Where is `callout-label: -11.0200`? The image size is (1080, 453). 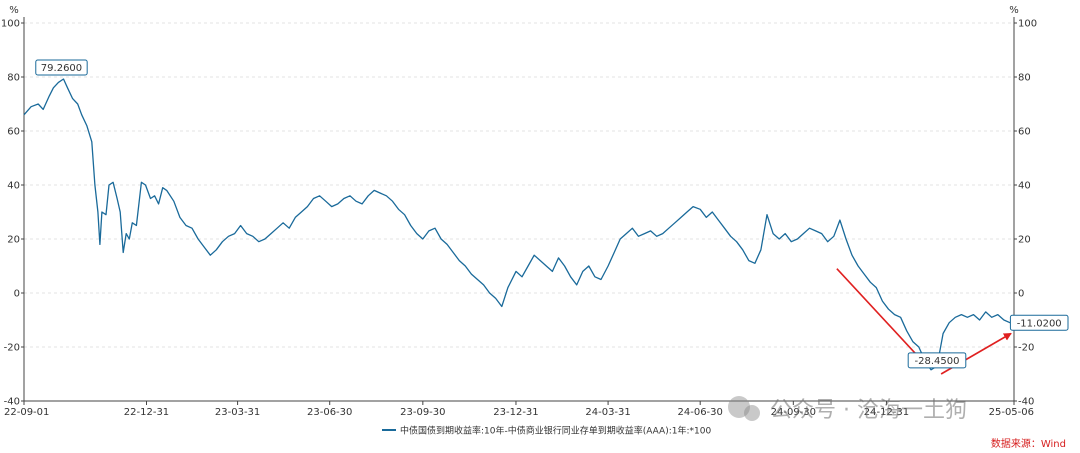
callout-label: -11.0200 is located at coordinates (1039, 323).